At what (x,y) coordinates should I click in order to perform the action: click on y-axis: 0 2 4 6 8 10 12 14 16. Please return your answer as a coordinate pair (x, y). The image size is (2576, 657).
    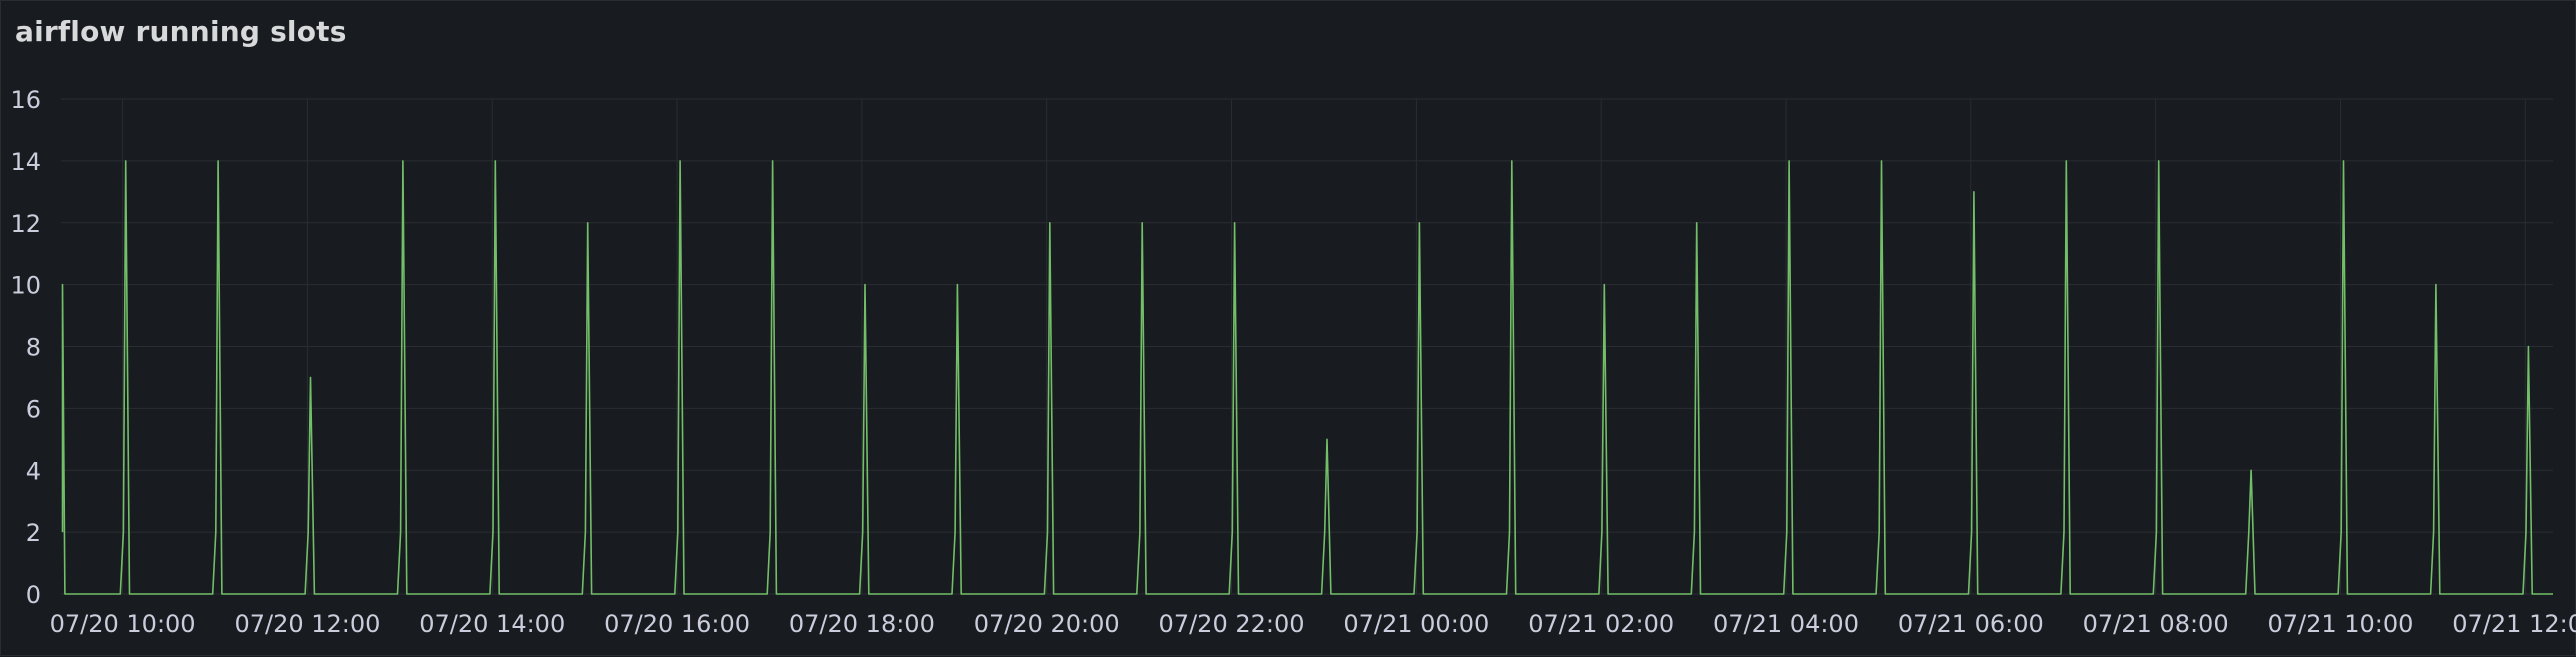
    Looking at the image, I should click on (25, 347).